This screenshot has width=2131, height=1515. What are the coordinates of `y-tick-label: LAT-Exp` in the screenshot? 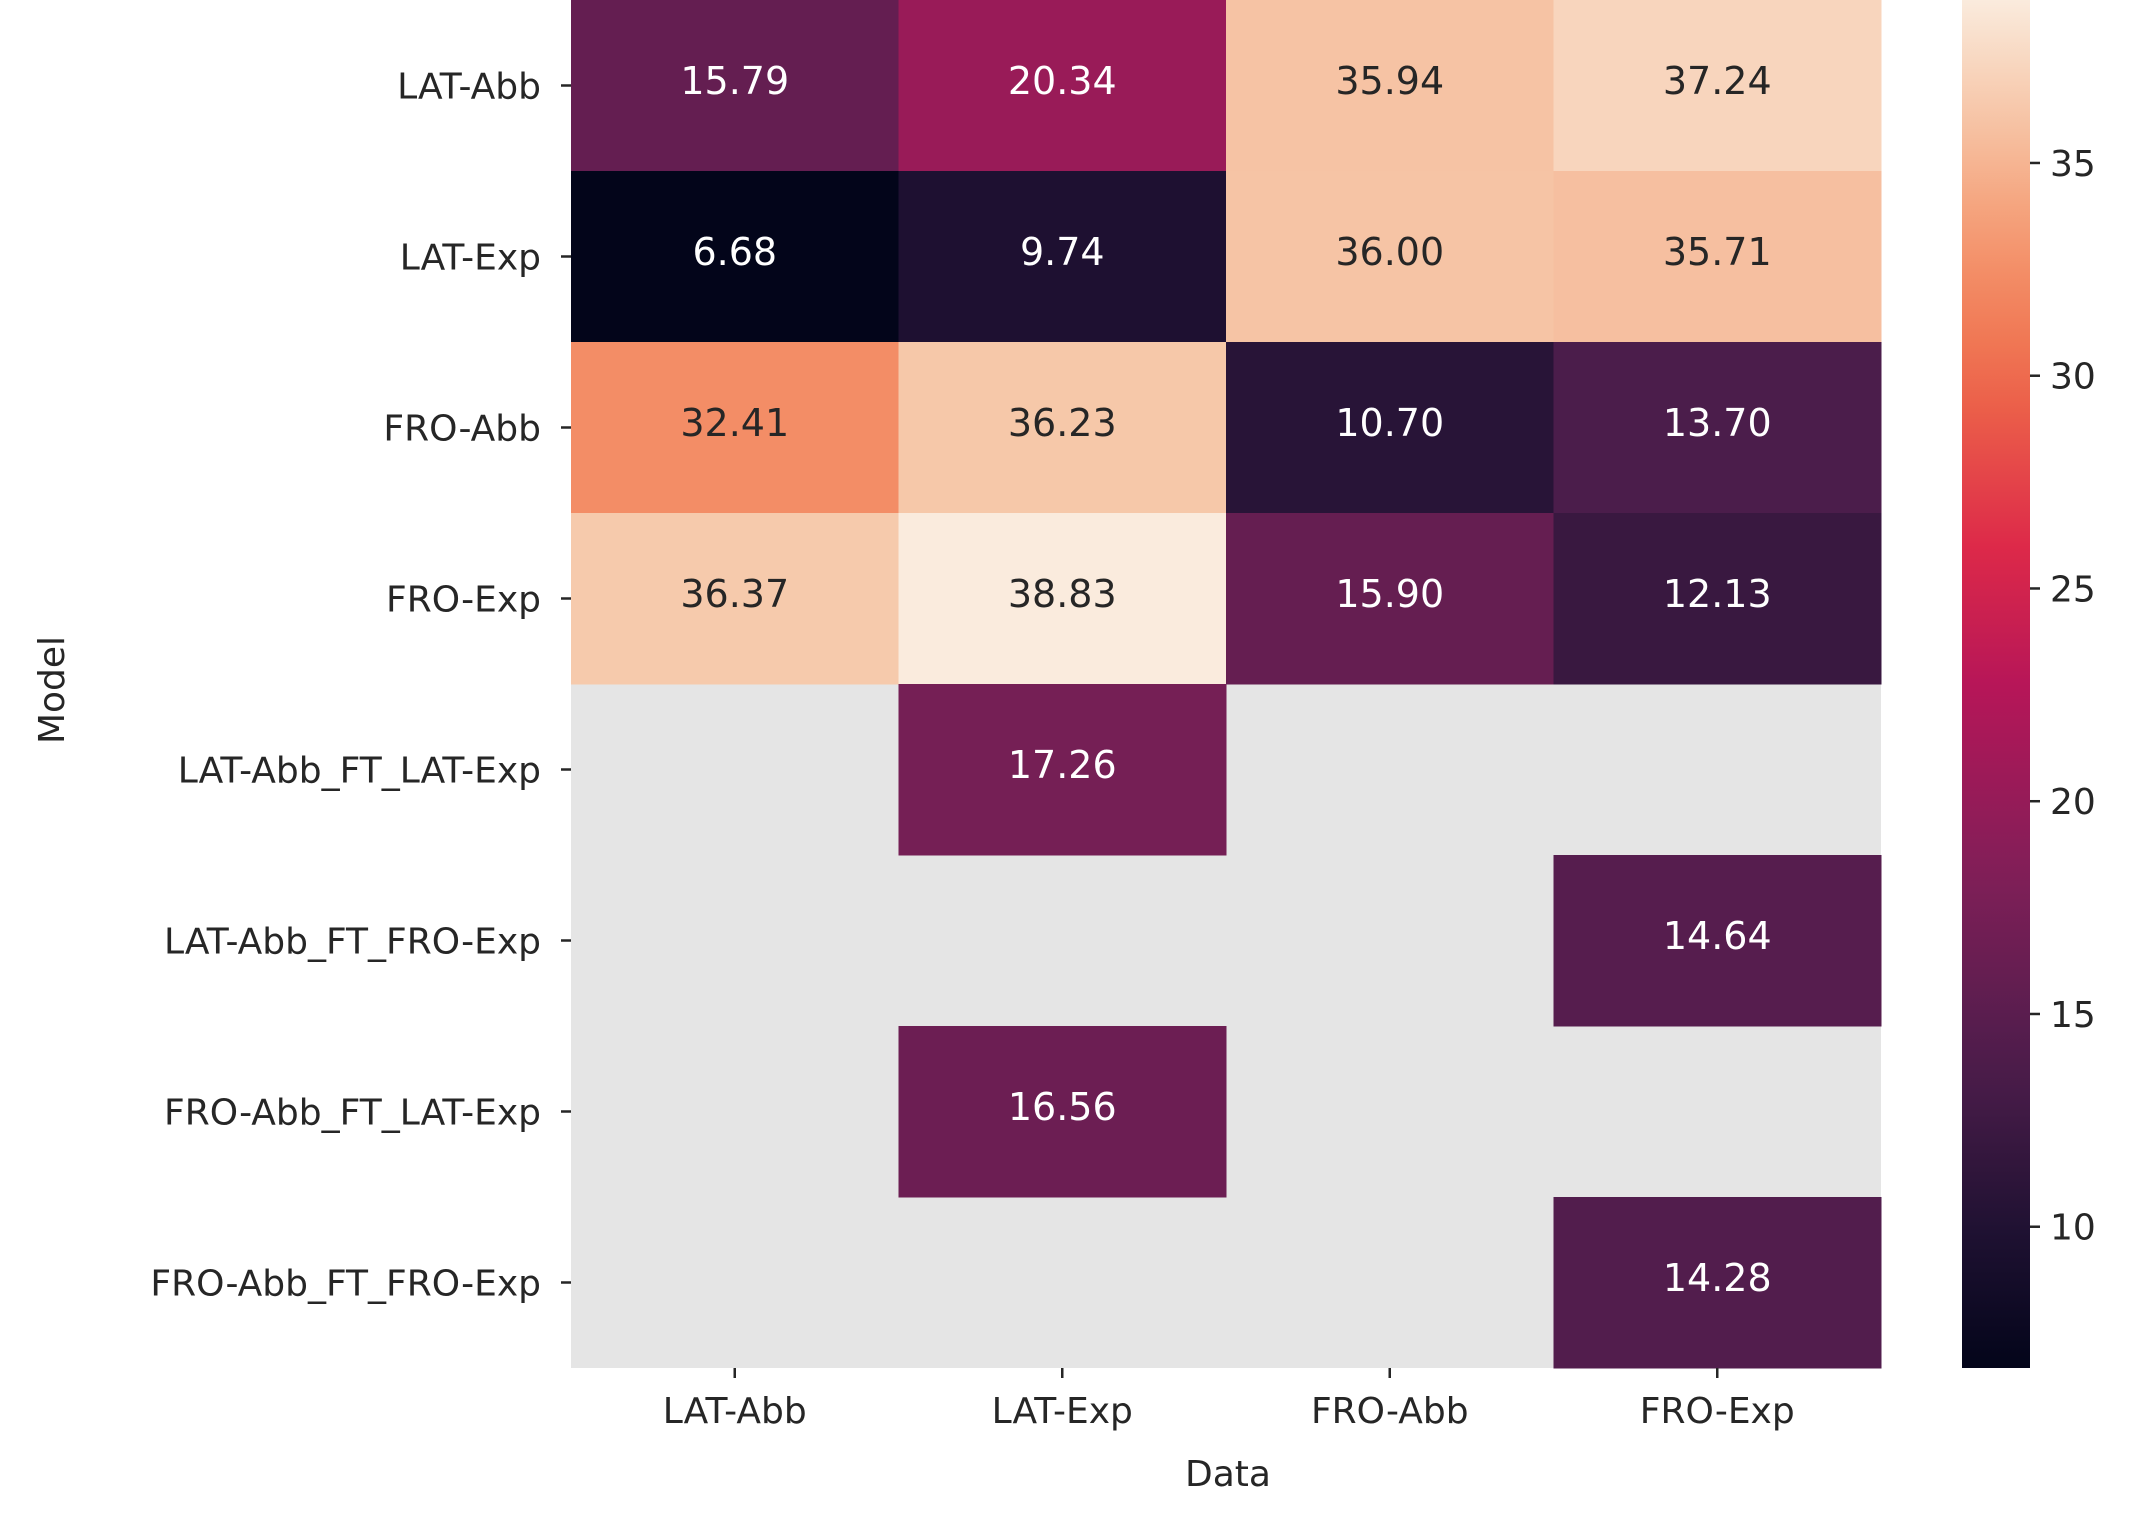 It's located at (470, 258).